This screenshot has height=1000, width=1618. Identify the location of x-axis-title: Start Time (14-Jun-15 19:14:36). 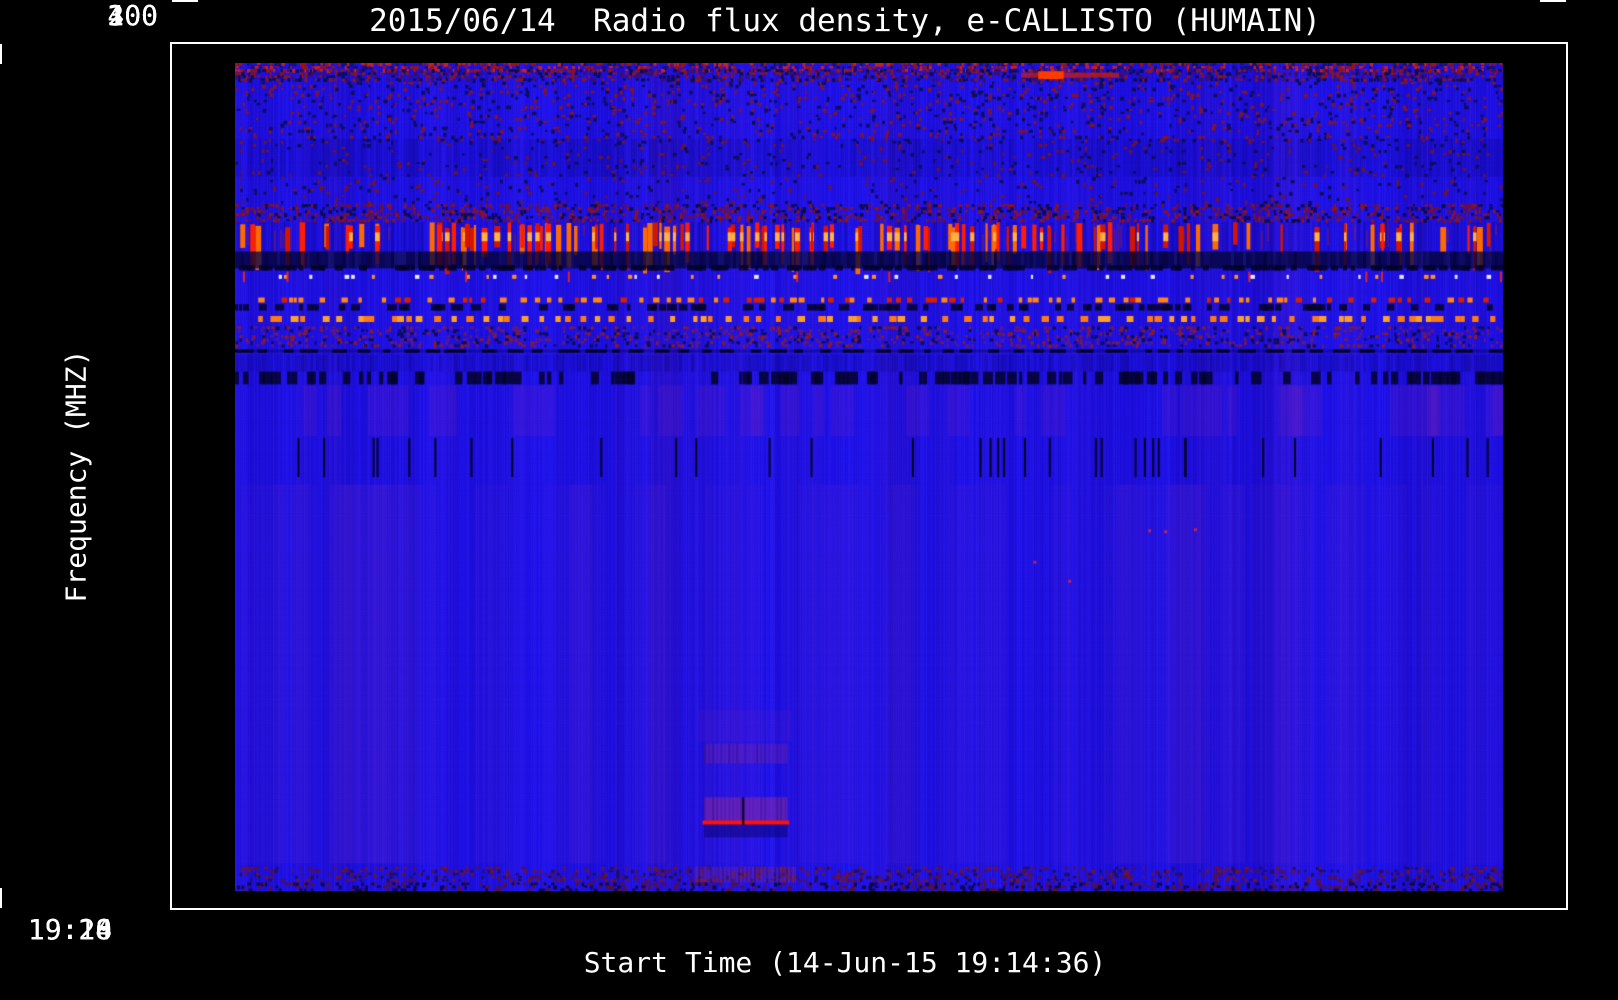
(845, 962).